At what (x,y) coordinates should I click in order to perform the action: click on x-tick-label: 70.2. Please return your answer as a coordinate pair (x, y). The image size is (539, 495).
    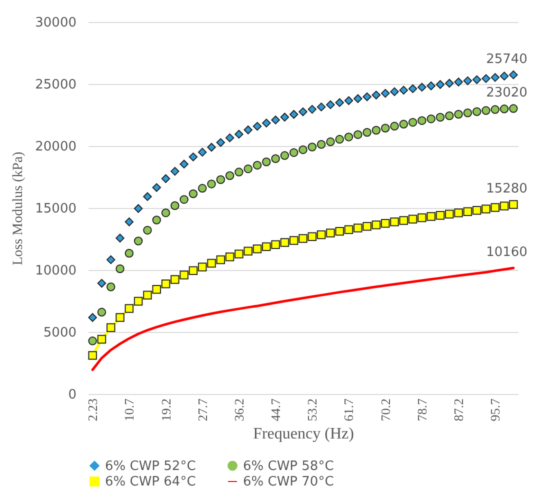
    Looking at the image, I should click on (385, 410).